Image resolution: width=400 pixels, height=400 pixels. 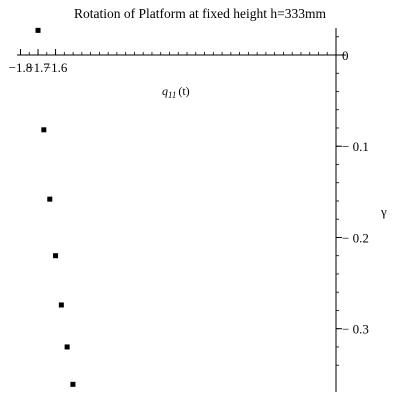 What do you see at coordinates (345, 55) in the screenshot?
I see `y-tick-label: 0` at bounding box center [345, 55].